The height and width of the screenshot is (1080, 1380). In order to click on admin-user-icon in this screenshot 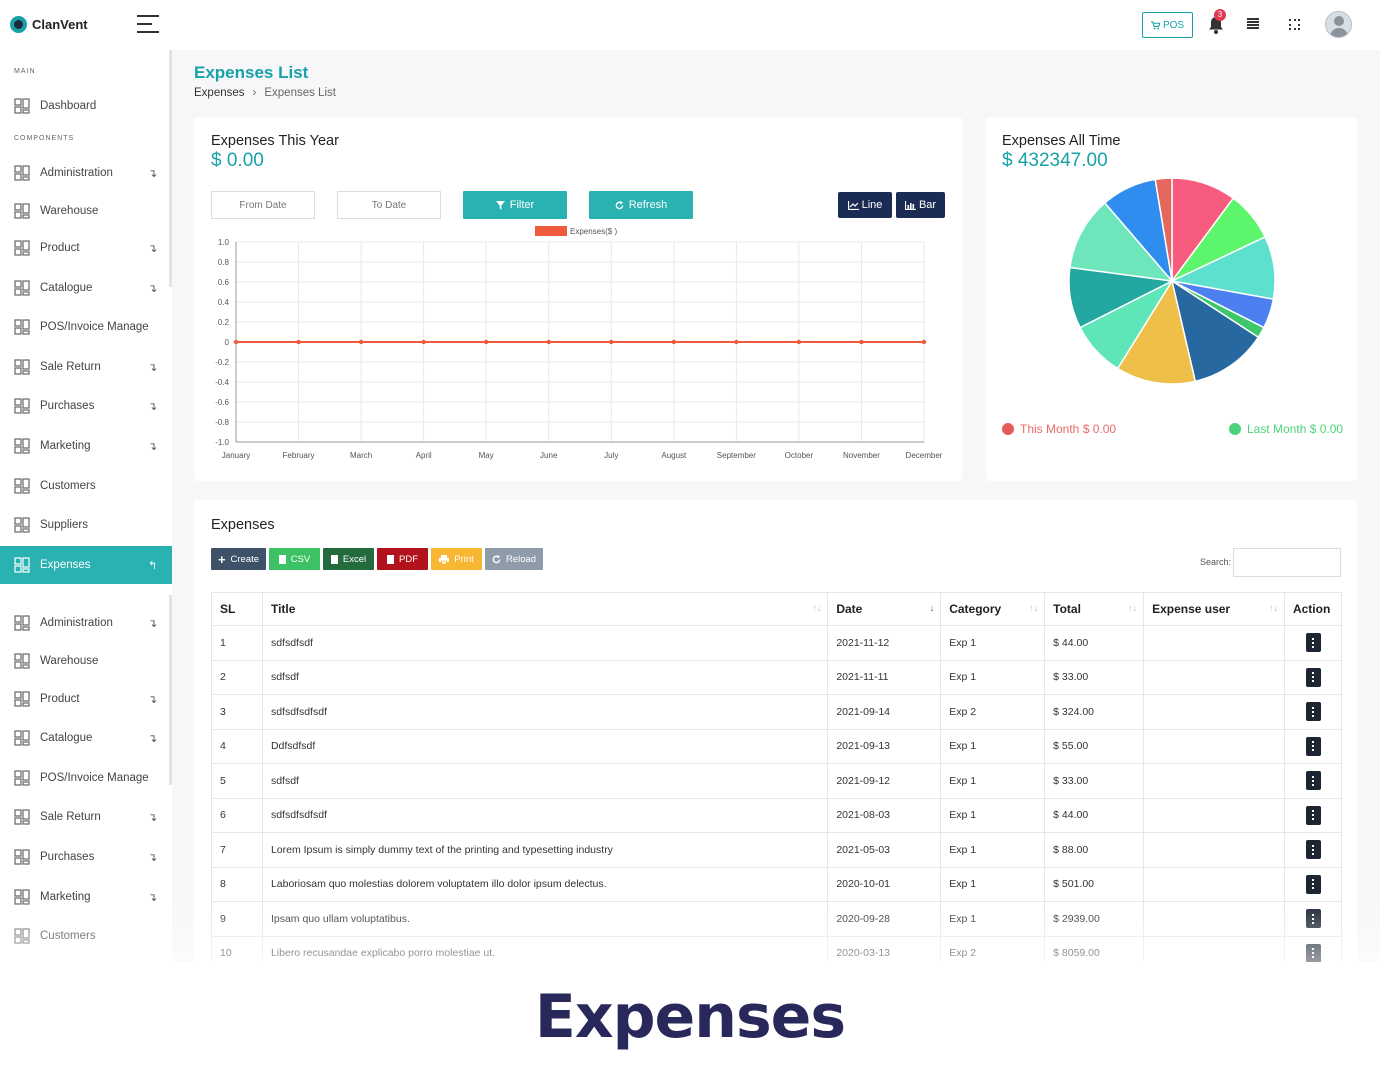, I will do `click(22, 623)`.